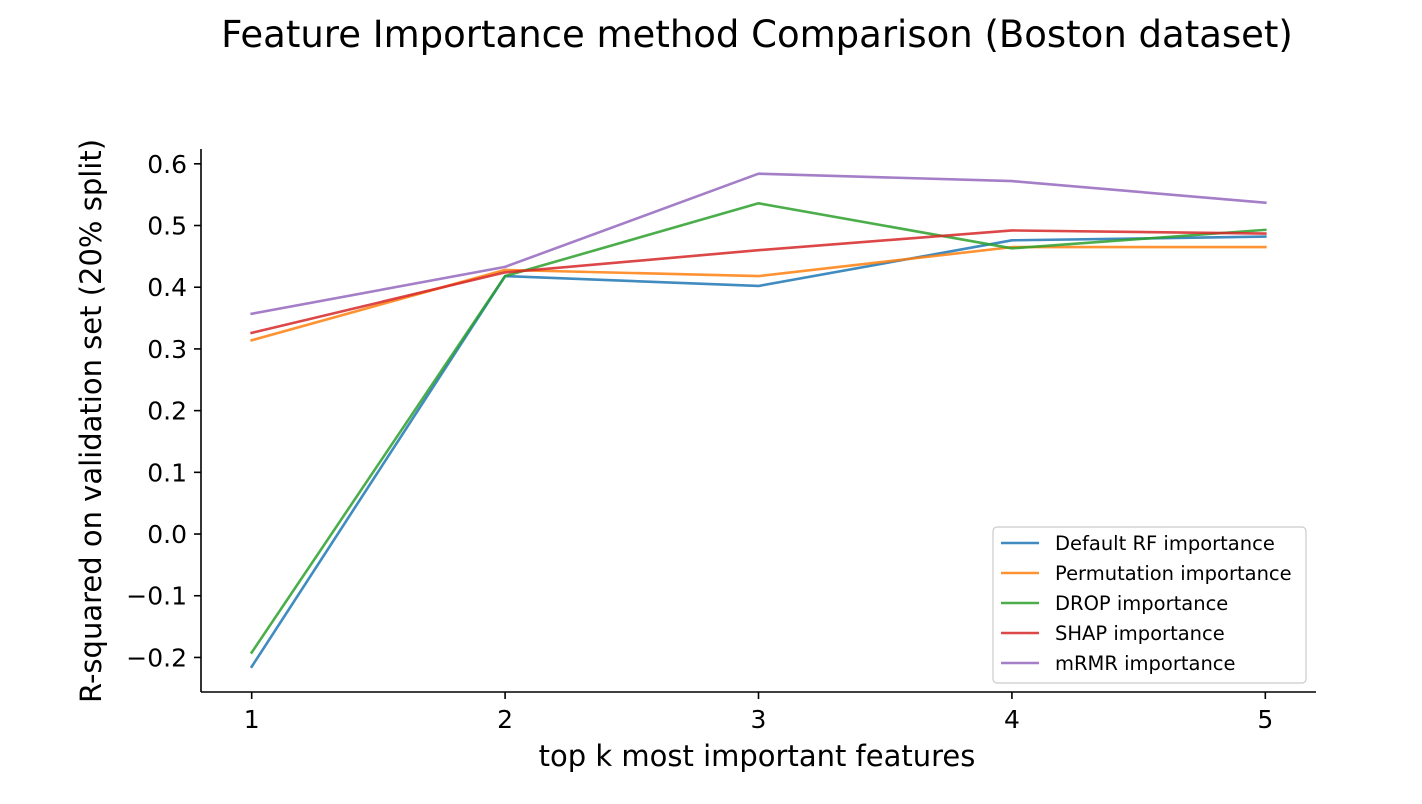 This screenshot has height=804, width=1422. Describe the element at coordinates (505, 719) in the screenshot. I see `x-tick-label: 2` at that location.